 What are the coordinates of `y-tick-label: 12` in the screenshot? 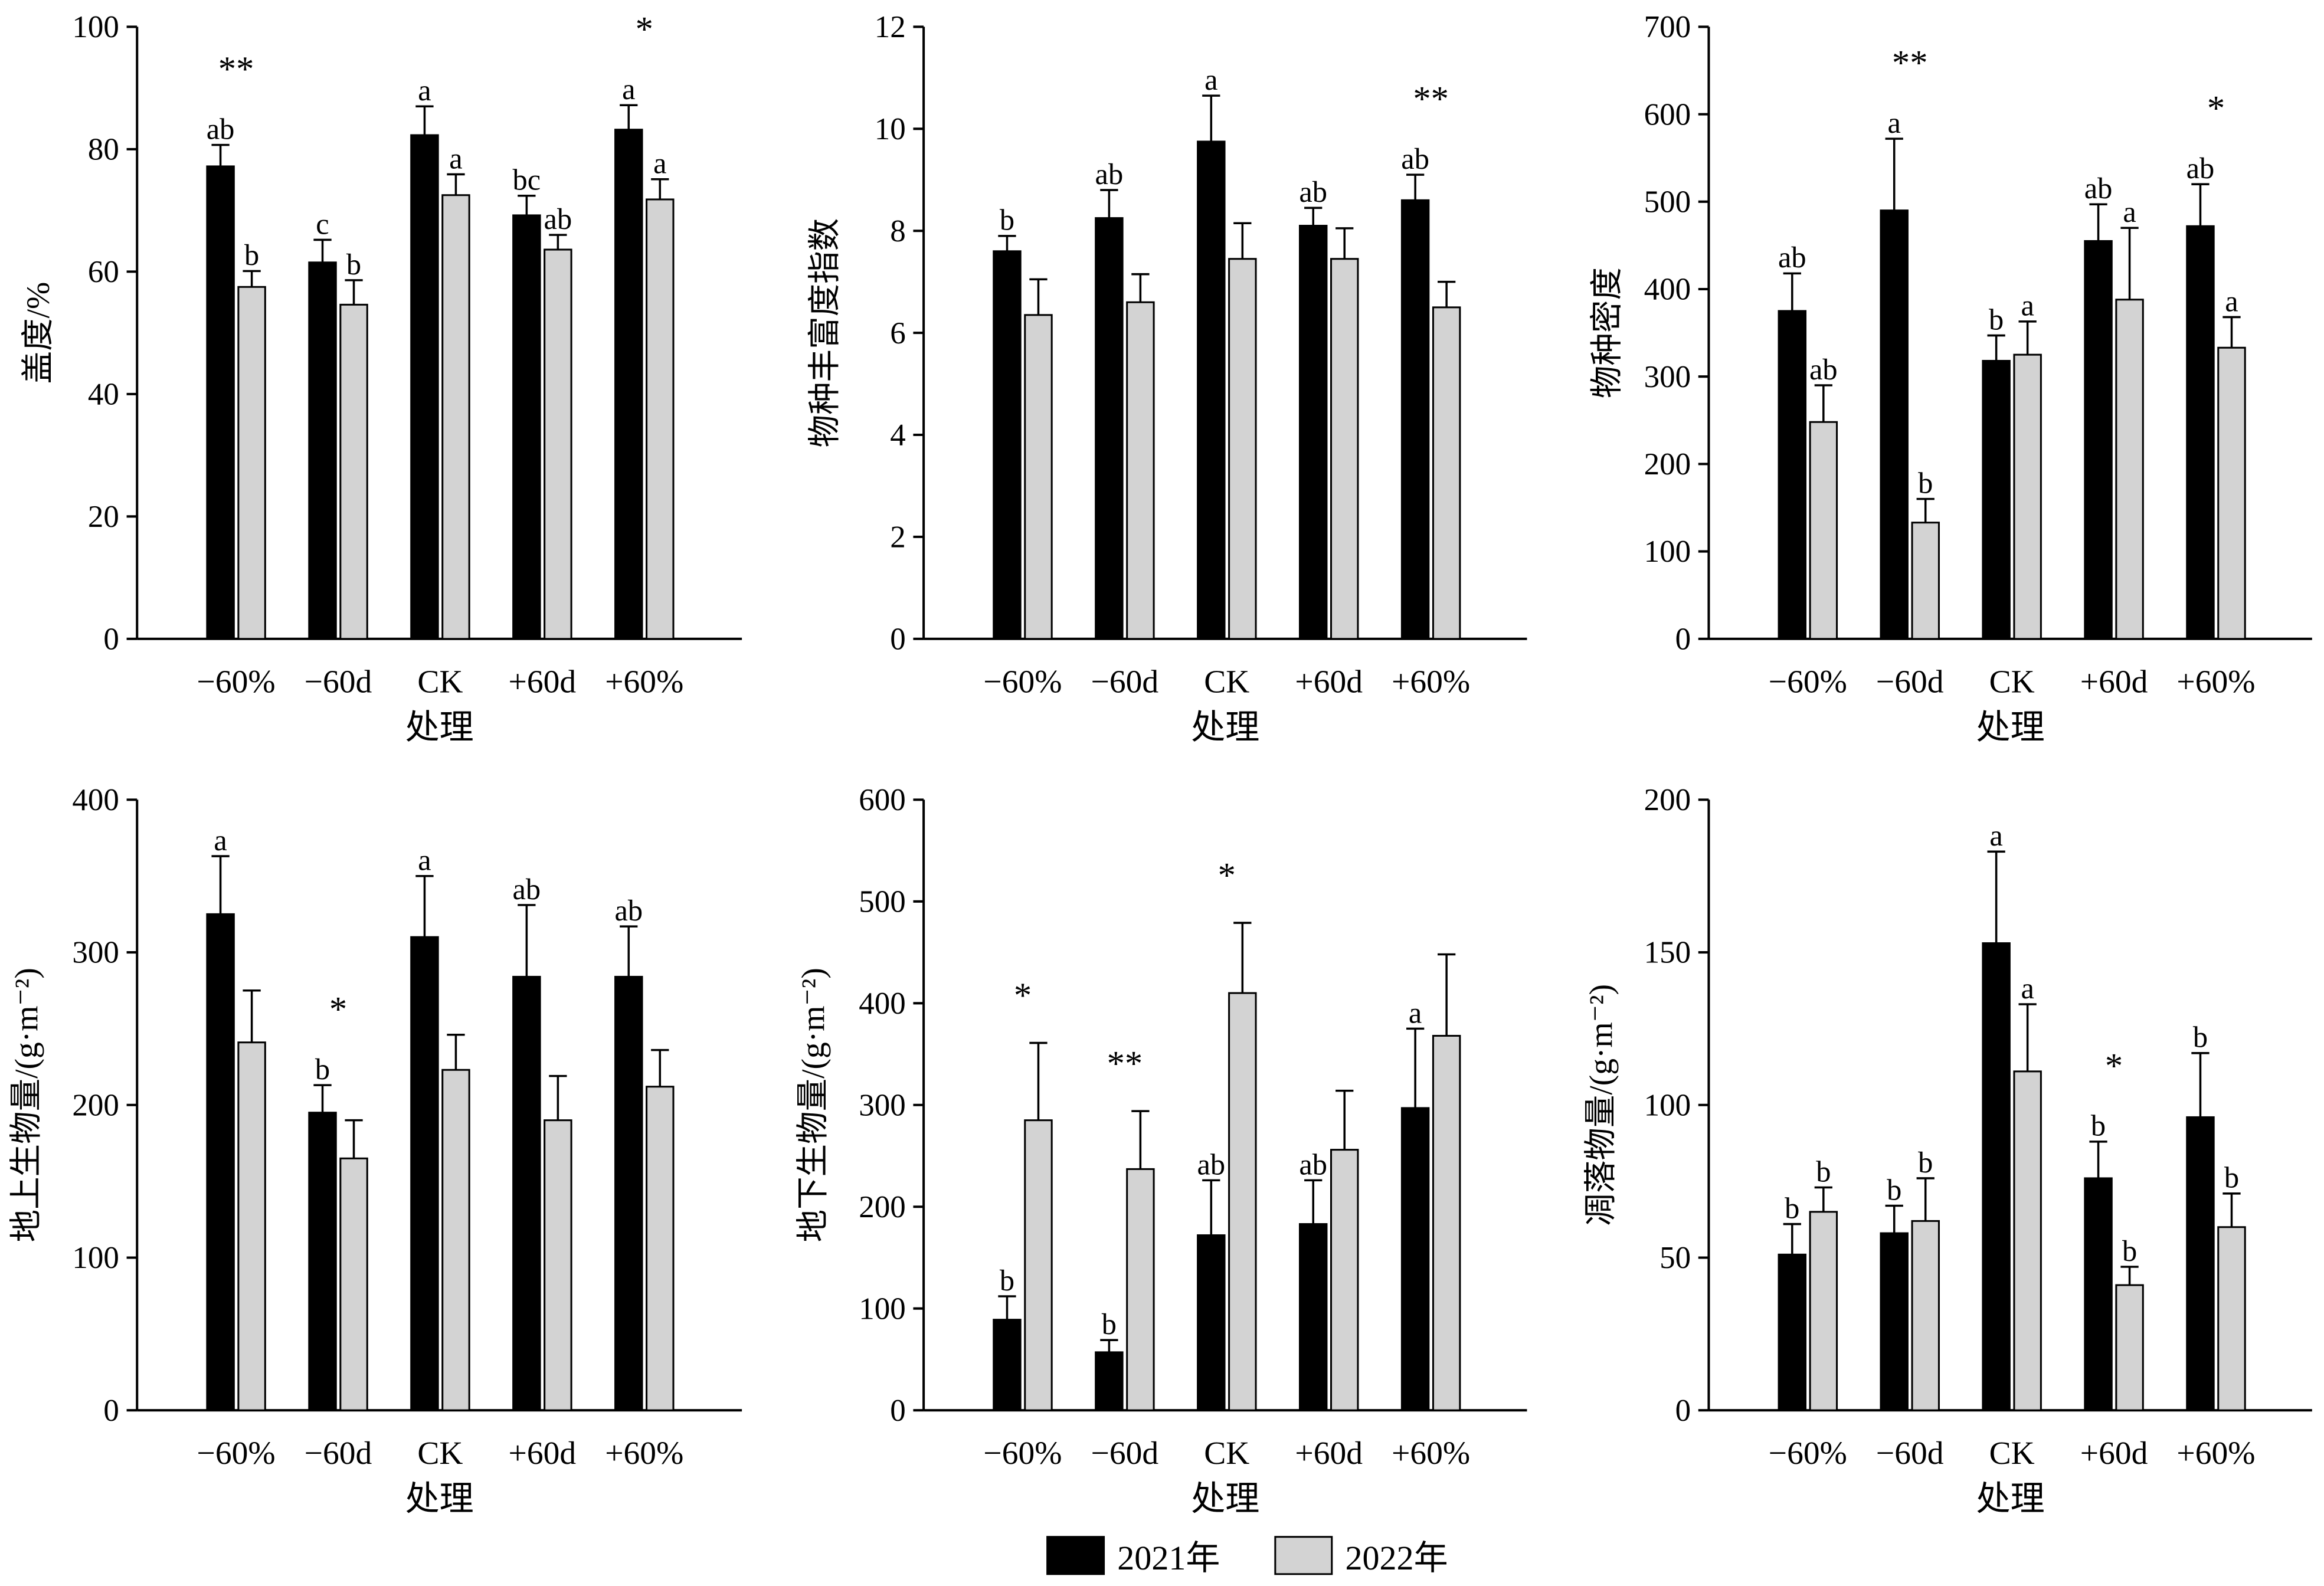 It's located at (891, 27).